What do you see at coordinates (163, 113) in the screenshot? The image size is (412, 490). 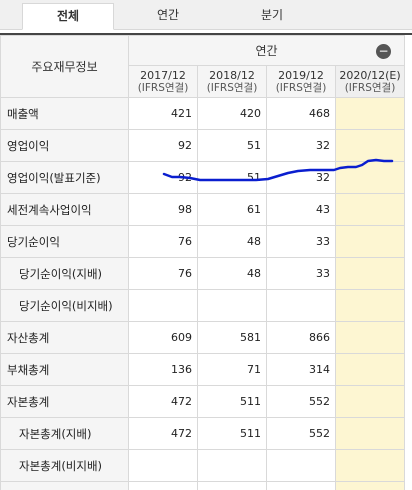 I see `value-cell: 421` at bounding box center [163, 113].